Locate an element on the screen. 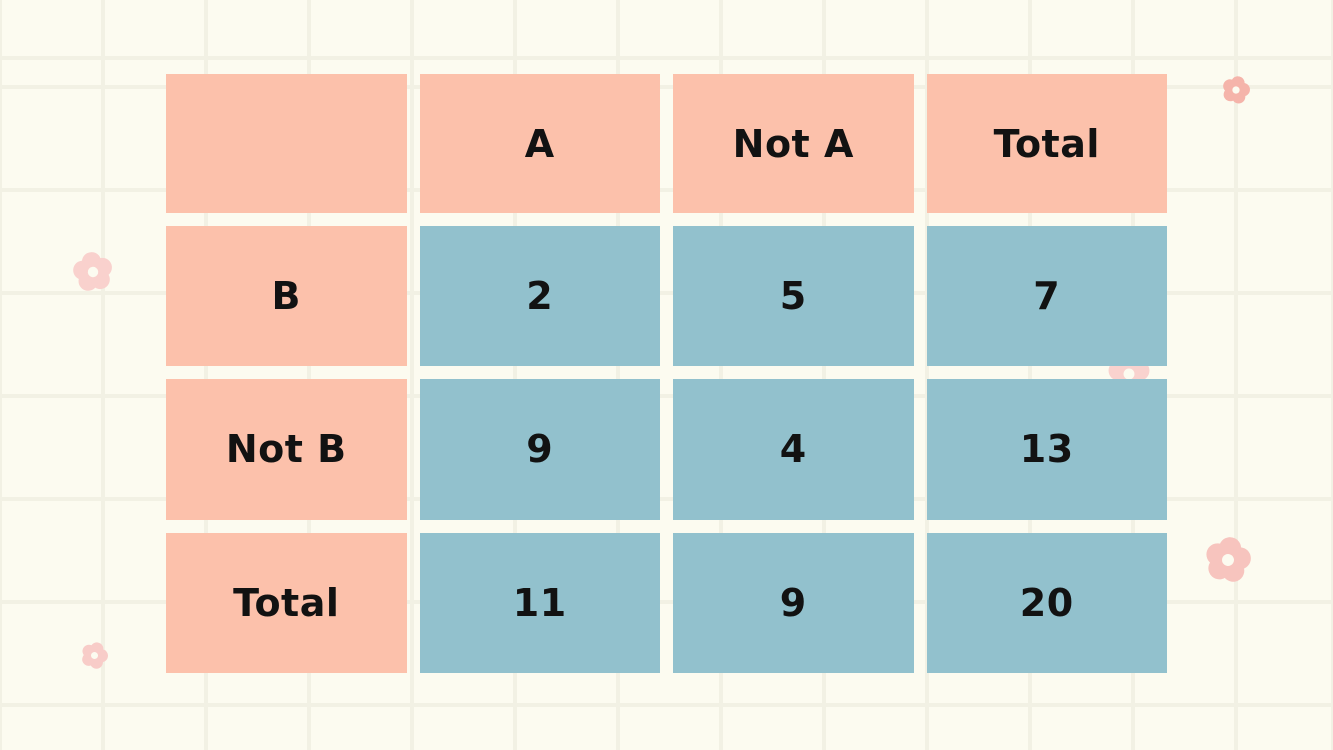 Image resolution: width=1333 pixels, height=750 pixels. cell-b-total: 7 is located at coordinates (1046, 296).